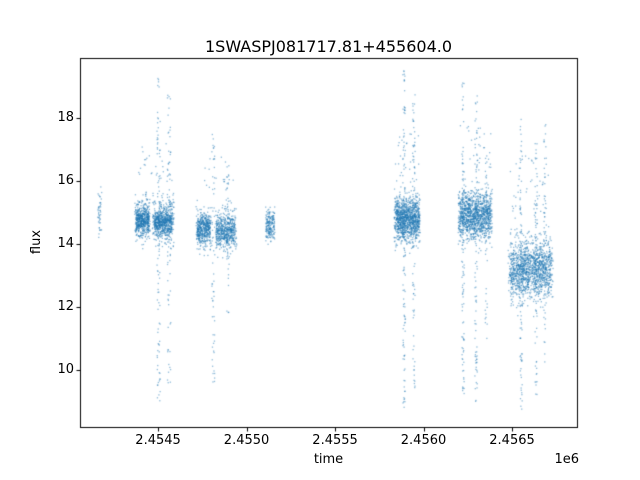 This screenshot has height=480, width=640. Describe the element at coordinates (65, 244) in the screenshot. I see `y-tick-label: 14` at that location.